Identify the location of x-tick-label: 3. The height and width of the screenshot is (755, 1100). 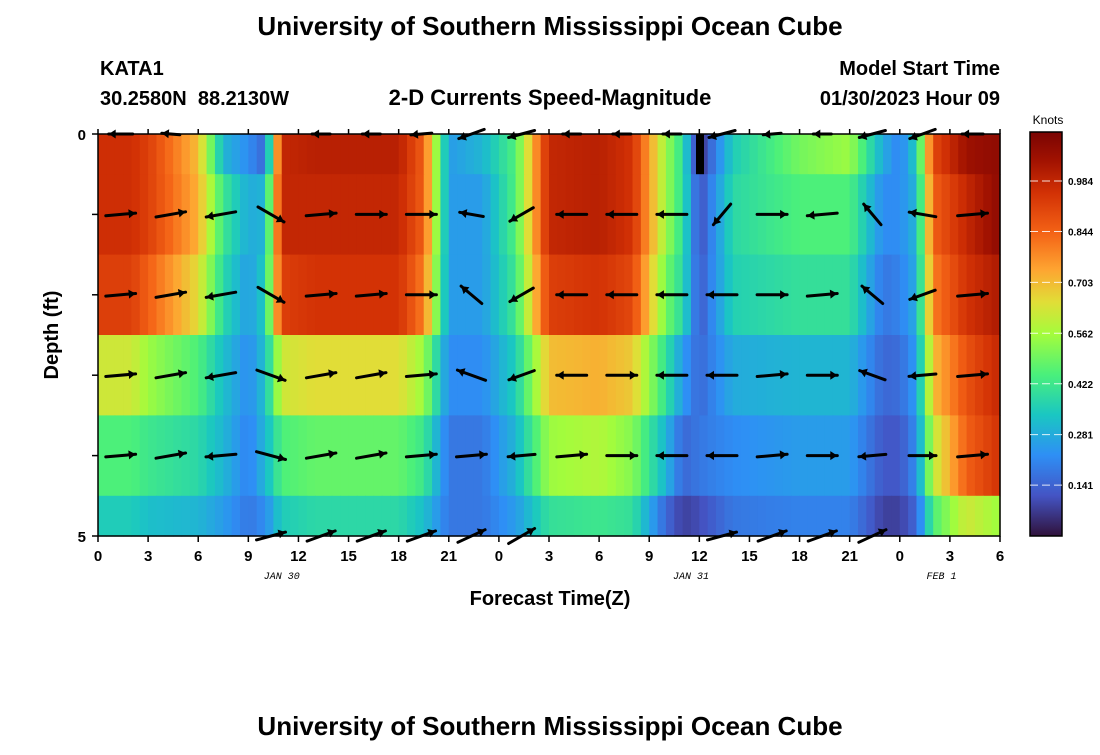
(950, 556).